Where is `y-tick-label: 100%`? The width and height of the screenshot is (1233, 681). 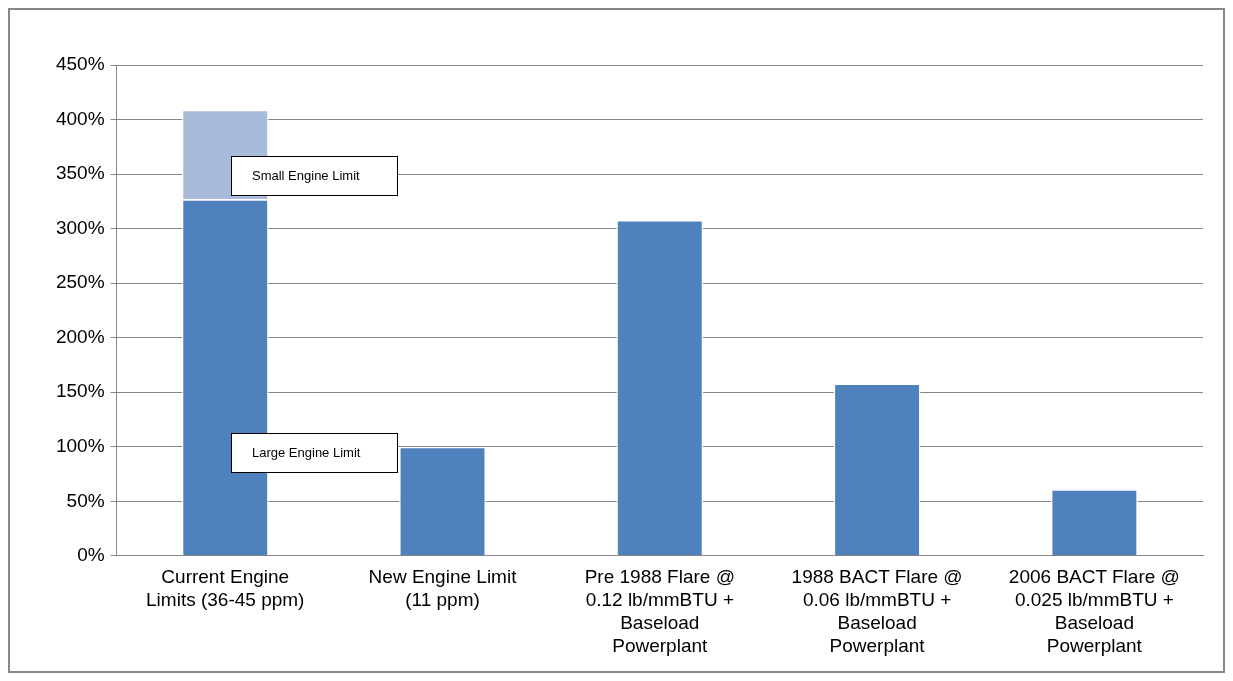 y-tick-label: 100% is located at coordinates (80, 445).